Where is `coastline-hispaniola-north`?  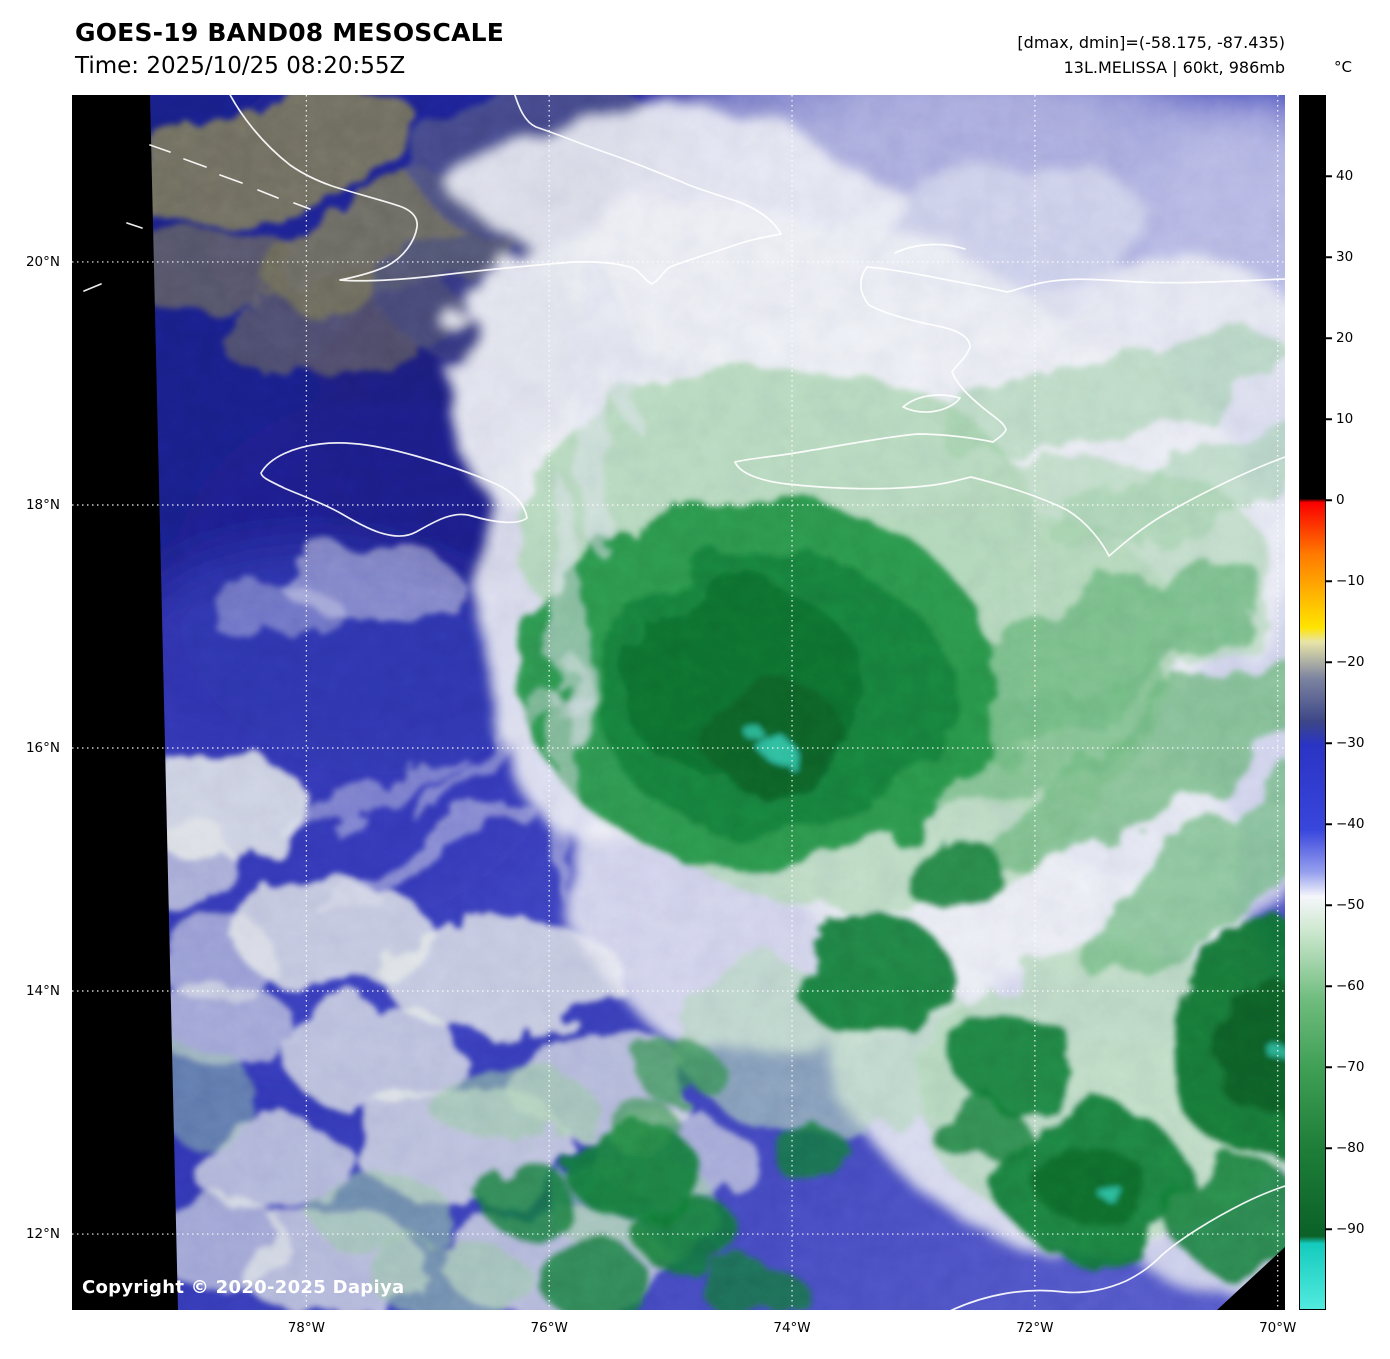
coastline-hispaniola-north is located at coordinates (1075, 279).